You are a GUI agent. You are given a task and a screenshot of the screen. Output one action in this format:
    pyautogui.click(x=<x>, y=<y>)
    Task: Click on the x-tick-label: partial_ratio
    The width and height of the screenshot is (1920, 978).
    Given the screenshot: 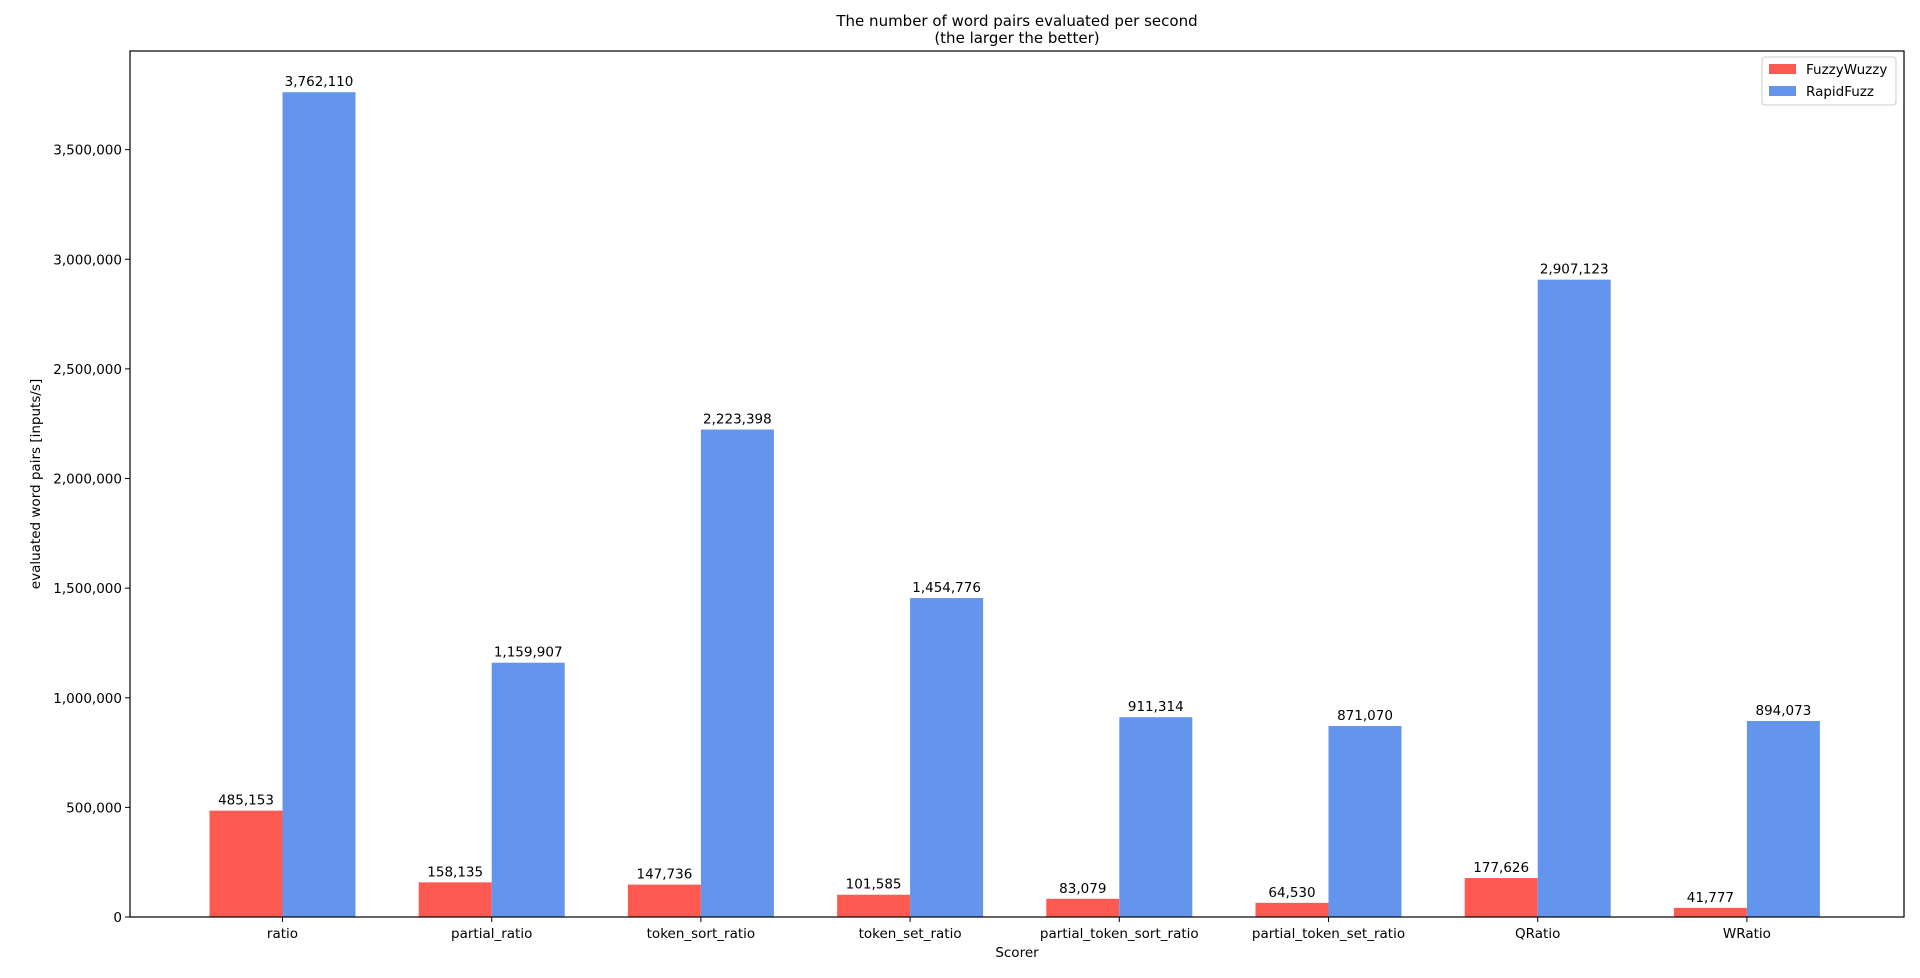 What is the action you would take?
    pyautogui.click(x=491, y=934)
    